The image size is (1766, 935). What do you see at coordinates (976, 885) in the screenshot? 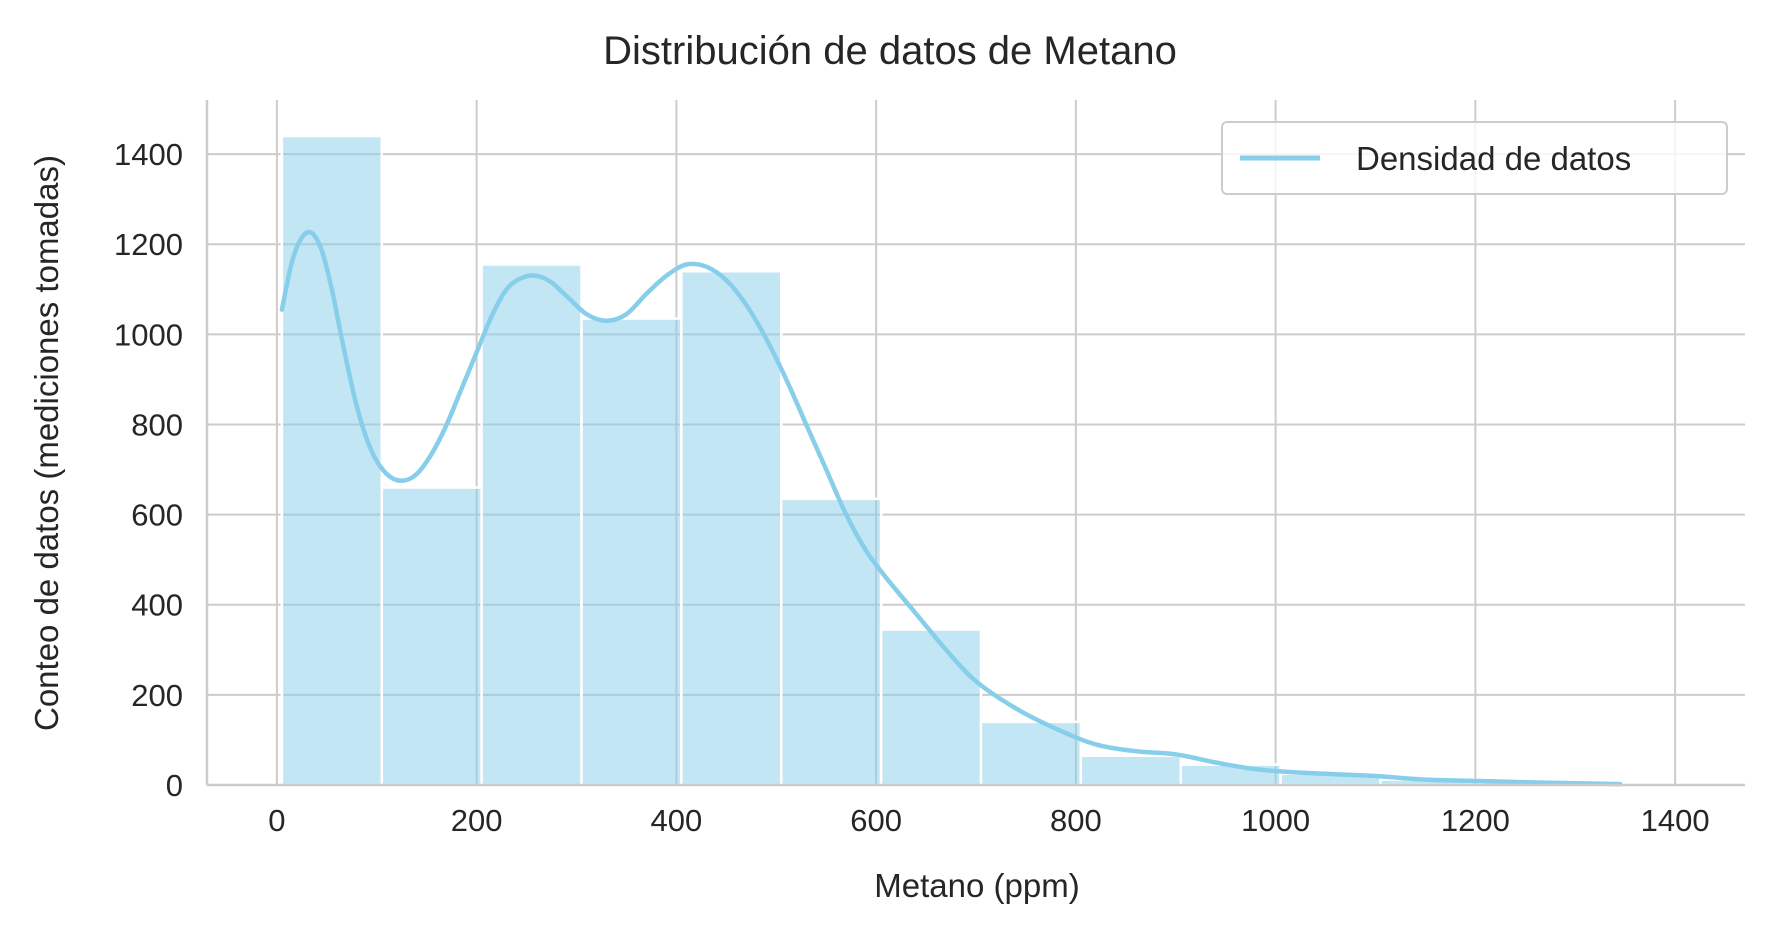
I see `x-axis-label: Metano (ppm)` at bounding box center [976, 885].